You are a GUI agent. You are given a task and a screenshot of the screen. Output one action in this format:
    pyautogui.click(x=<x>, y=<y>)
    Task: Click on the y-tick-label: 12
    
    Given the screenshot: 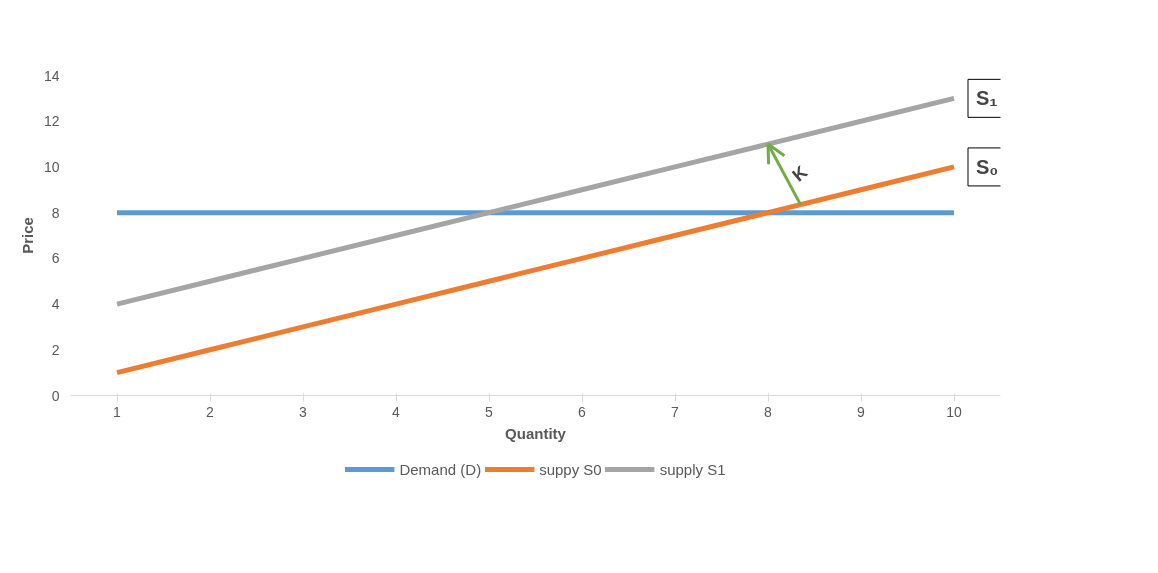 What is the action you would take?
    pyautogui.click(x=51, y=121)
    